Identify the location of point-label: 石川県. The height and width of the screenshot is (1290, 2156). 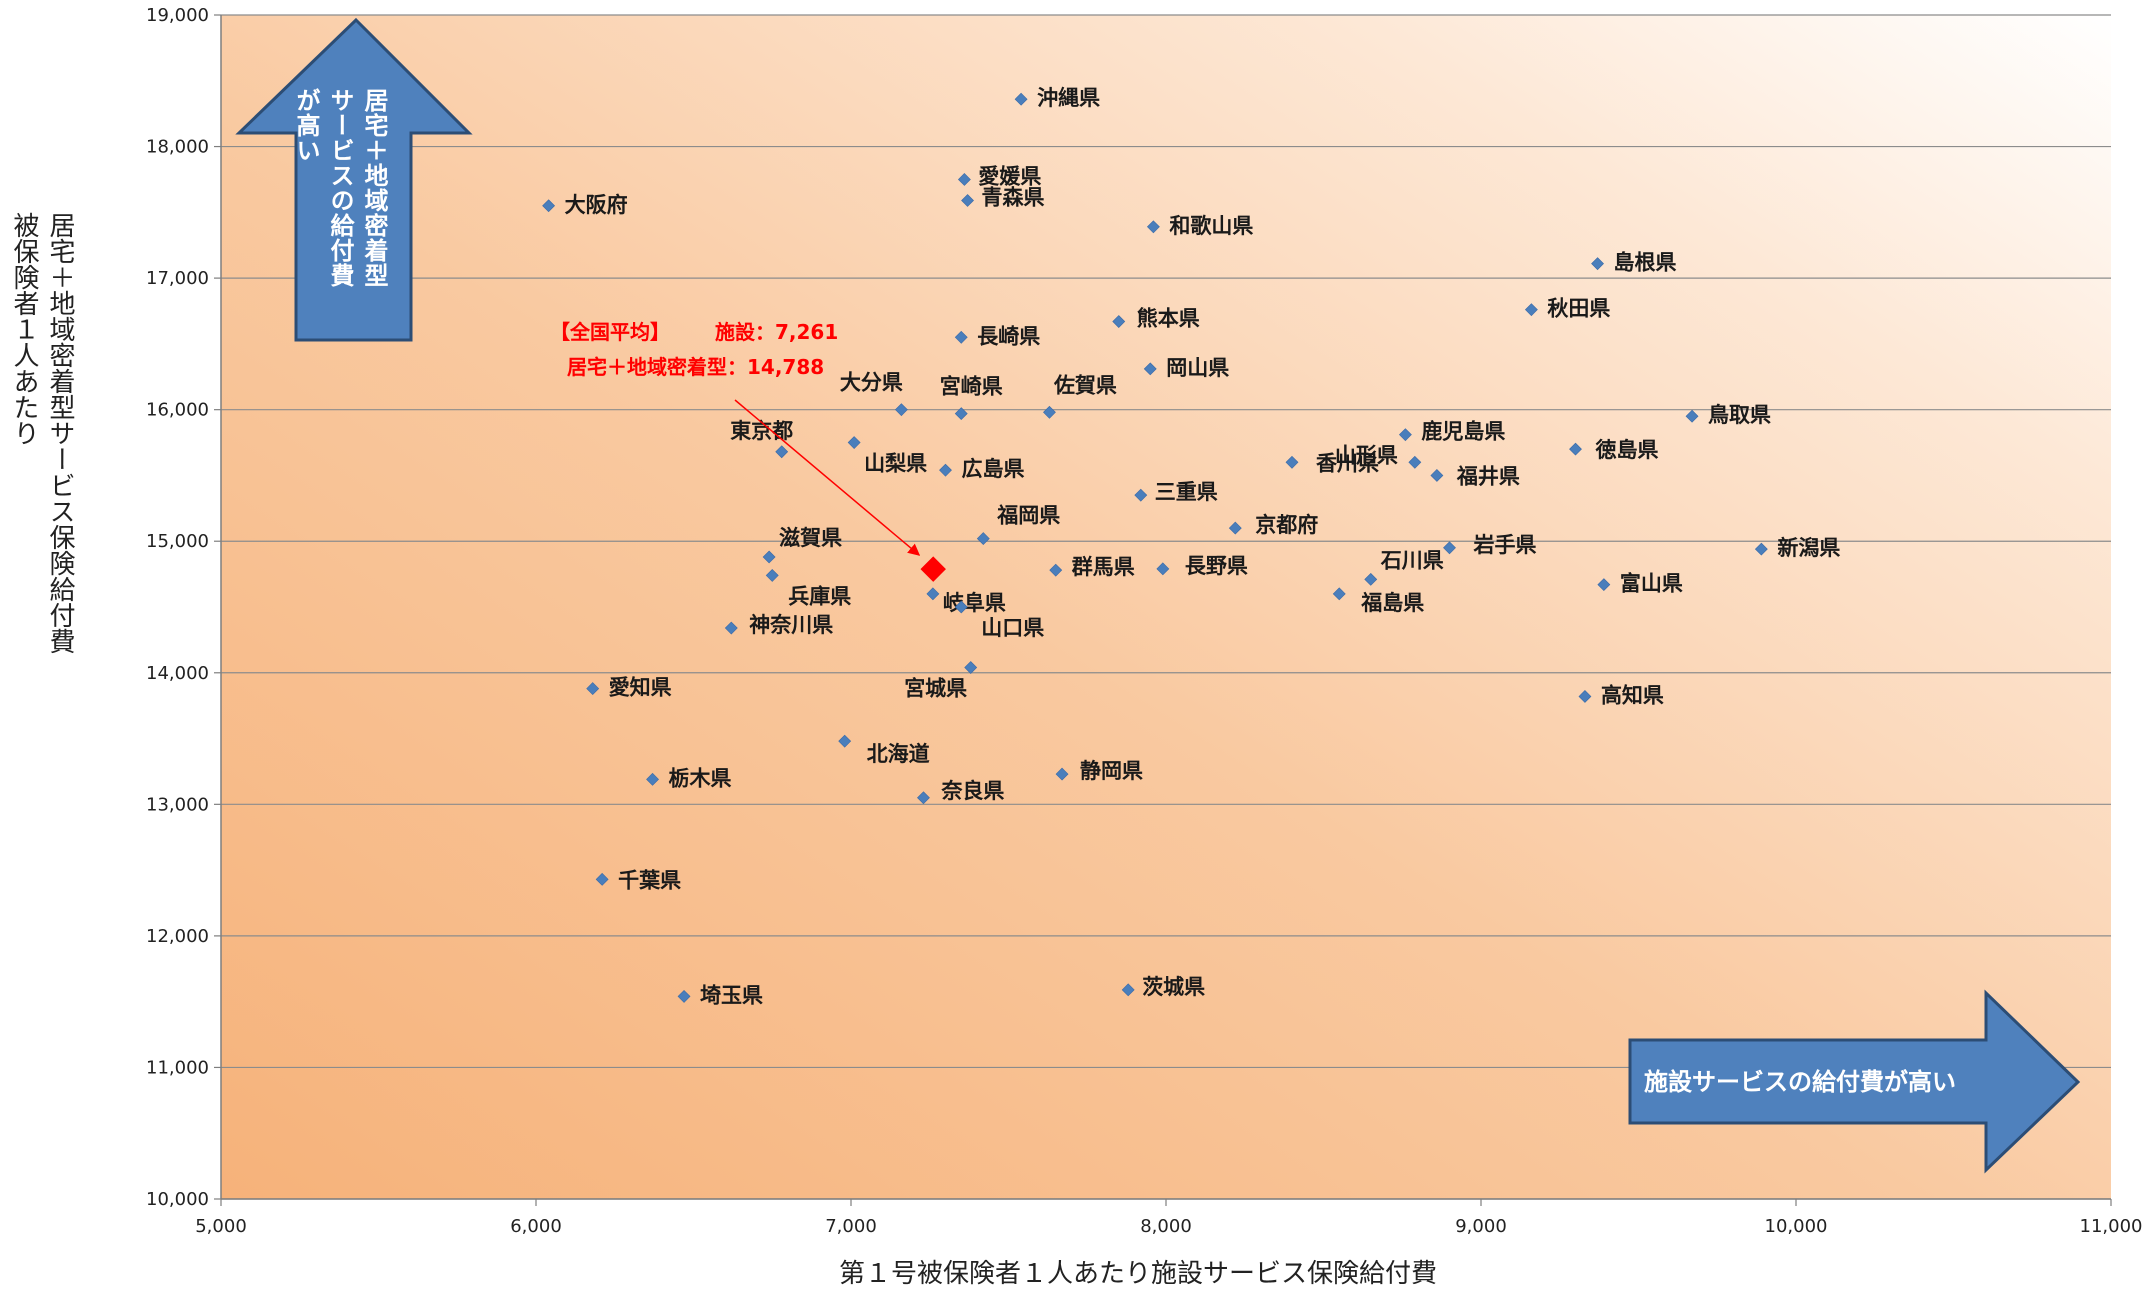
(1412, 560).